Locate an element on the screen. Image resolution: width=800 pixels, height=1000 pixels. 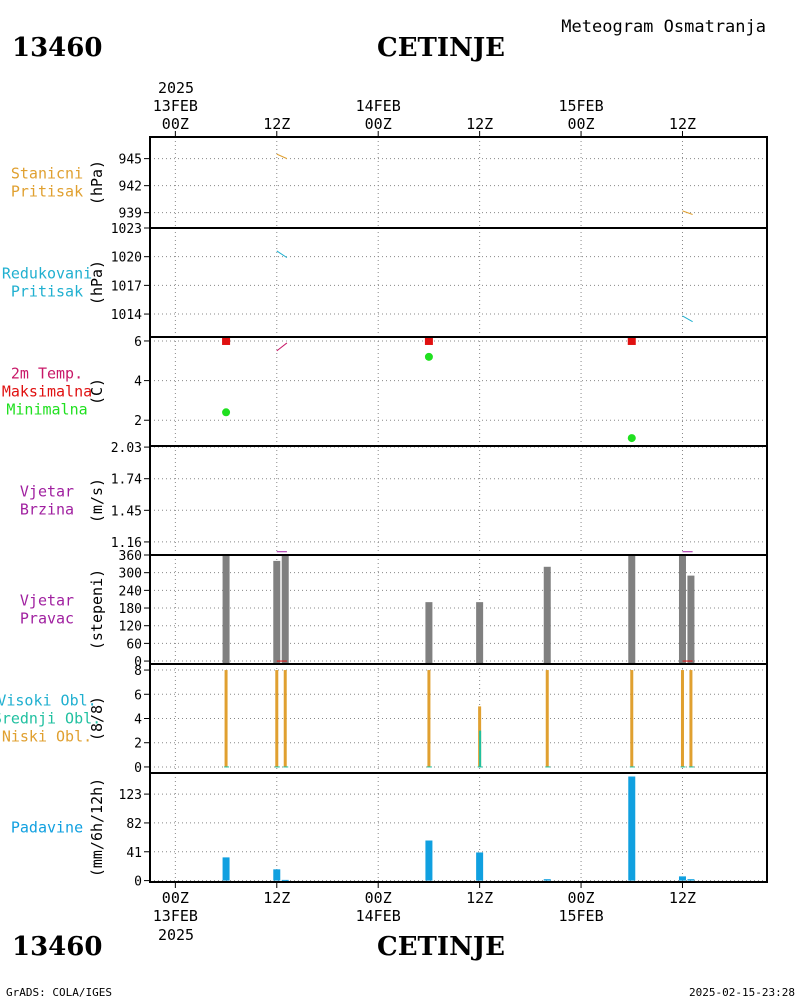
chart-title: Meteogram Osmatranja is located at coordinates (663, 27).